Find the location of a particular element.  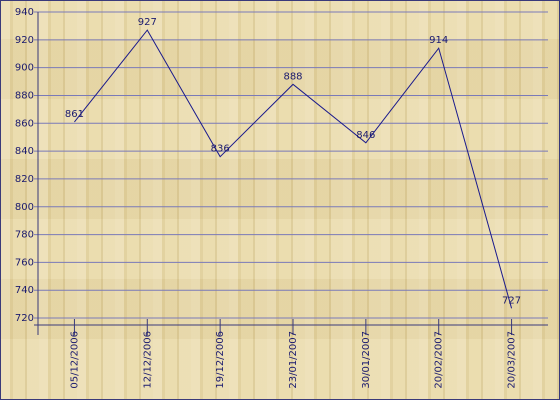

y-tick-label: 820 is located at coordinates (24, 179).